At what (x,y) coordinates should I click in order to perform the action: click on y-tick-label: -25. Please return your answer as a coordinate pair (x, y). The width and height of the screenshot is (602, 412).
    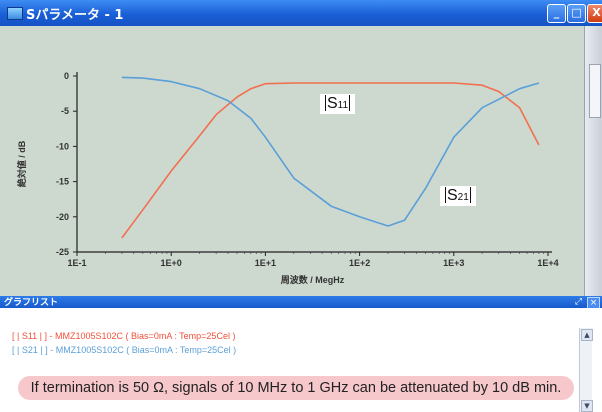
    Looking at the image, I should click on (62, 252).